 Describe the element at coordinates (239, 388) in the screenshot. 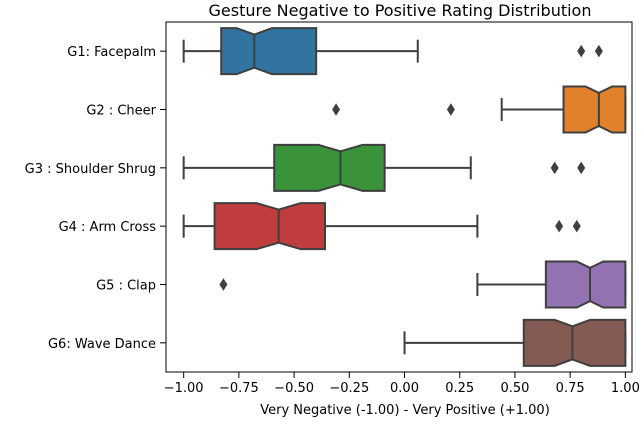

I see `x-tick-label: −0.75` at that location.